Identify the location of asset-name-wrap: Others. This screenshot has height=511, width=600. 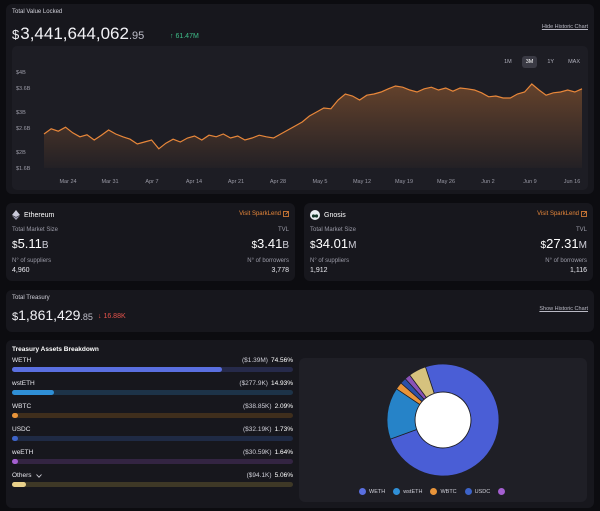
(27, 475).